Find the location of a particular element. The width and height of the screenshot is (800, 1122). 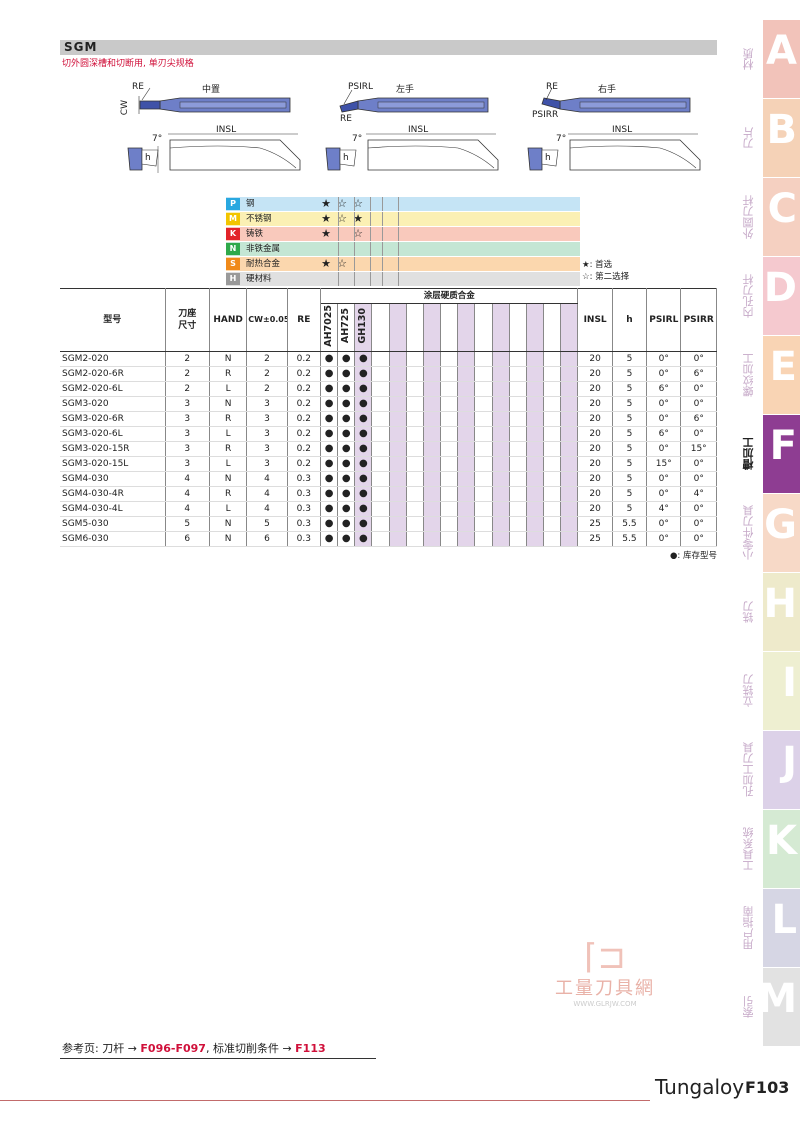

material-code-badge: S is located at coordinates (233, 264).